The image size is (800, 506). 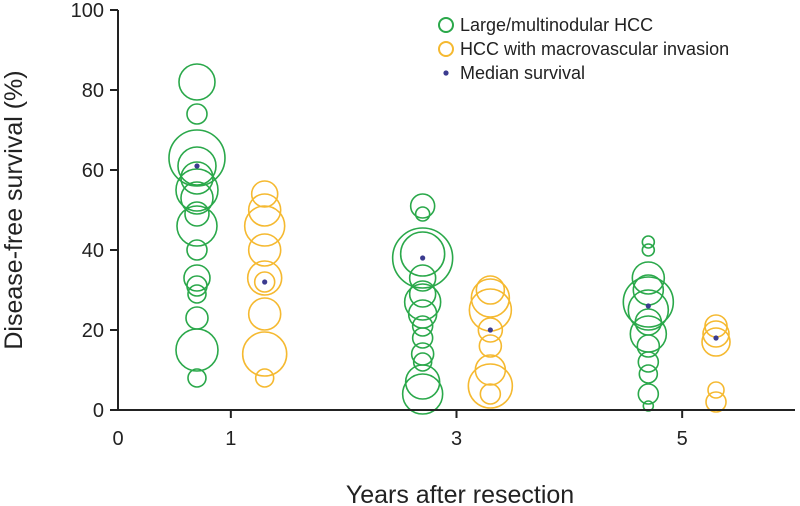 I want to click on x-tick-label: 0, so click(x=117, y=439).